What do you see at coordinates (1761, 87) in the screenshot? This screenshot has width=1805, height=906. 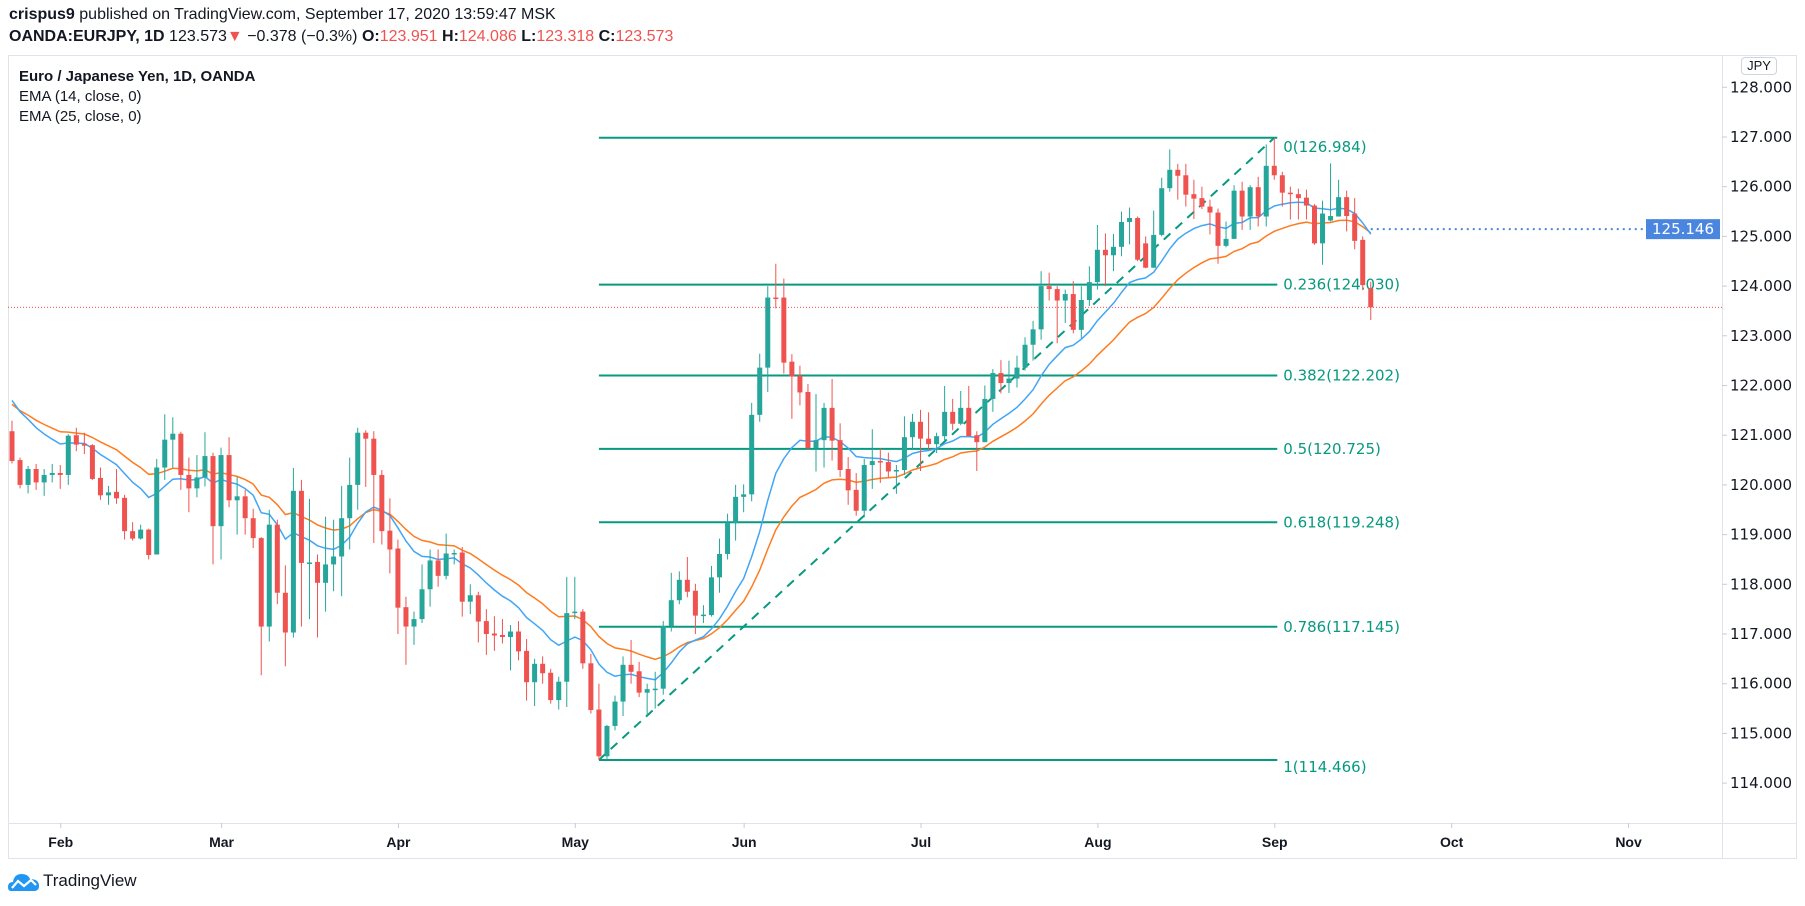 I see `price-tick-label: 128.000` at bounding box center [1761, 87].